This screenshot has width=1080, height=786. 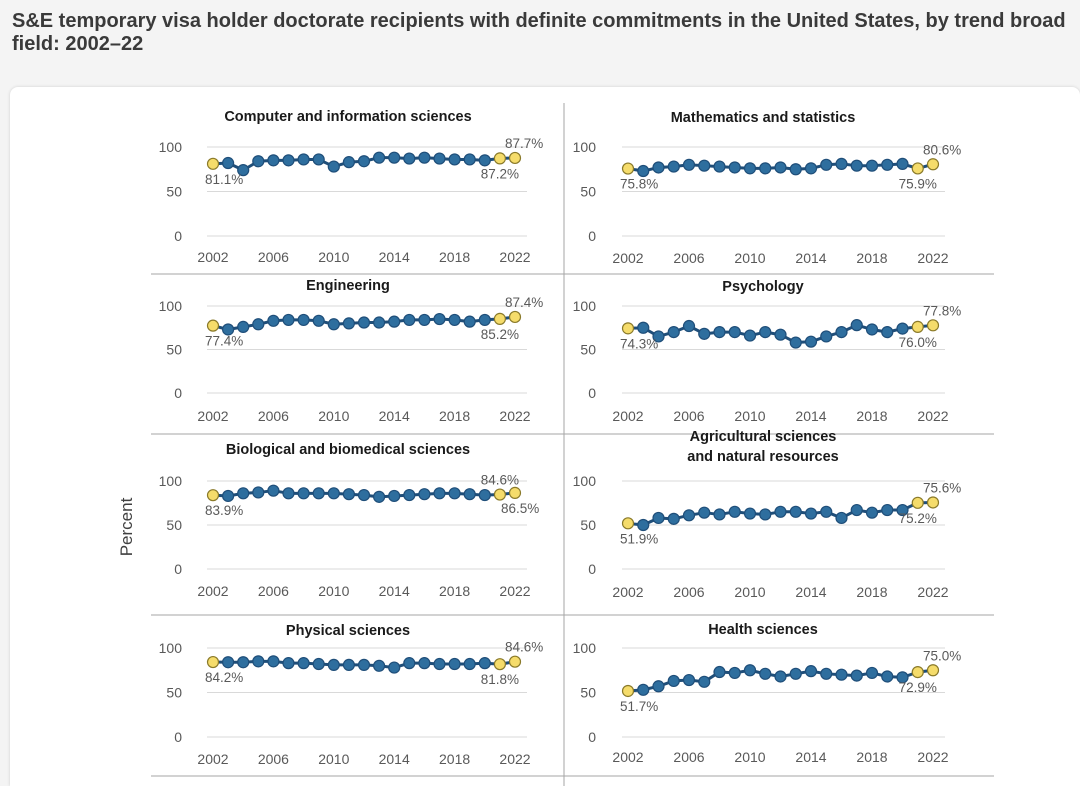 What do you see at coordinates (918, 687) in the screenshot?
I see `data-label: 72.9%` at bounding box center [918, 687].